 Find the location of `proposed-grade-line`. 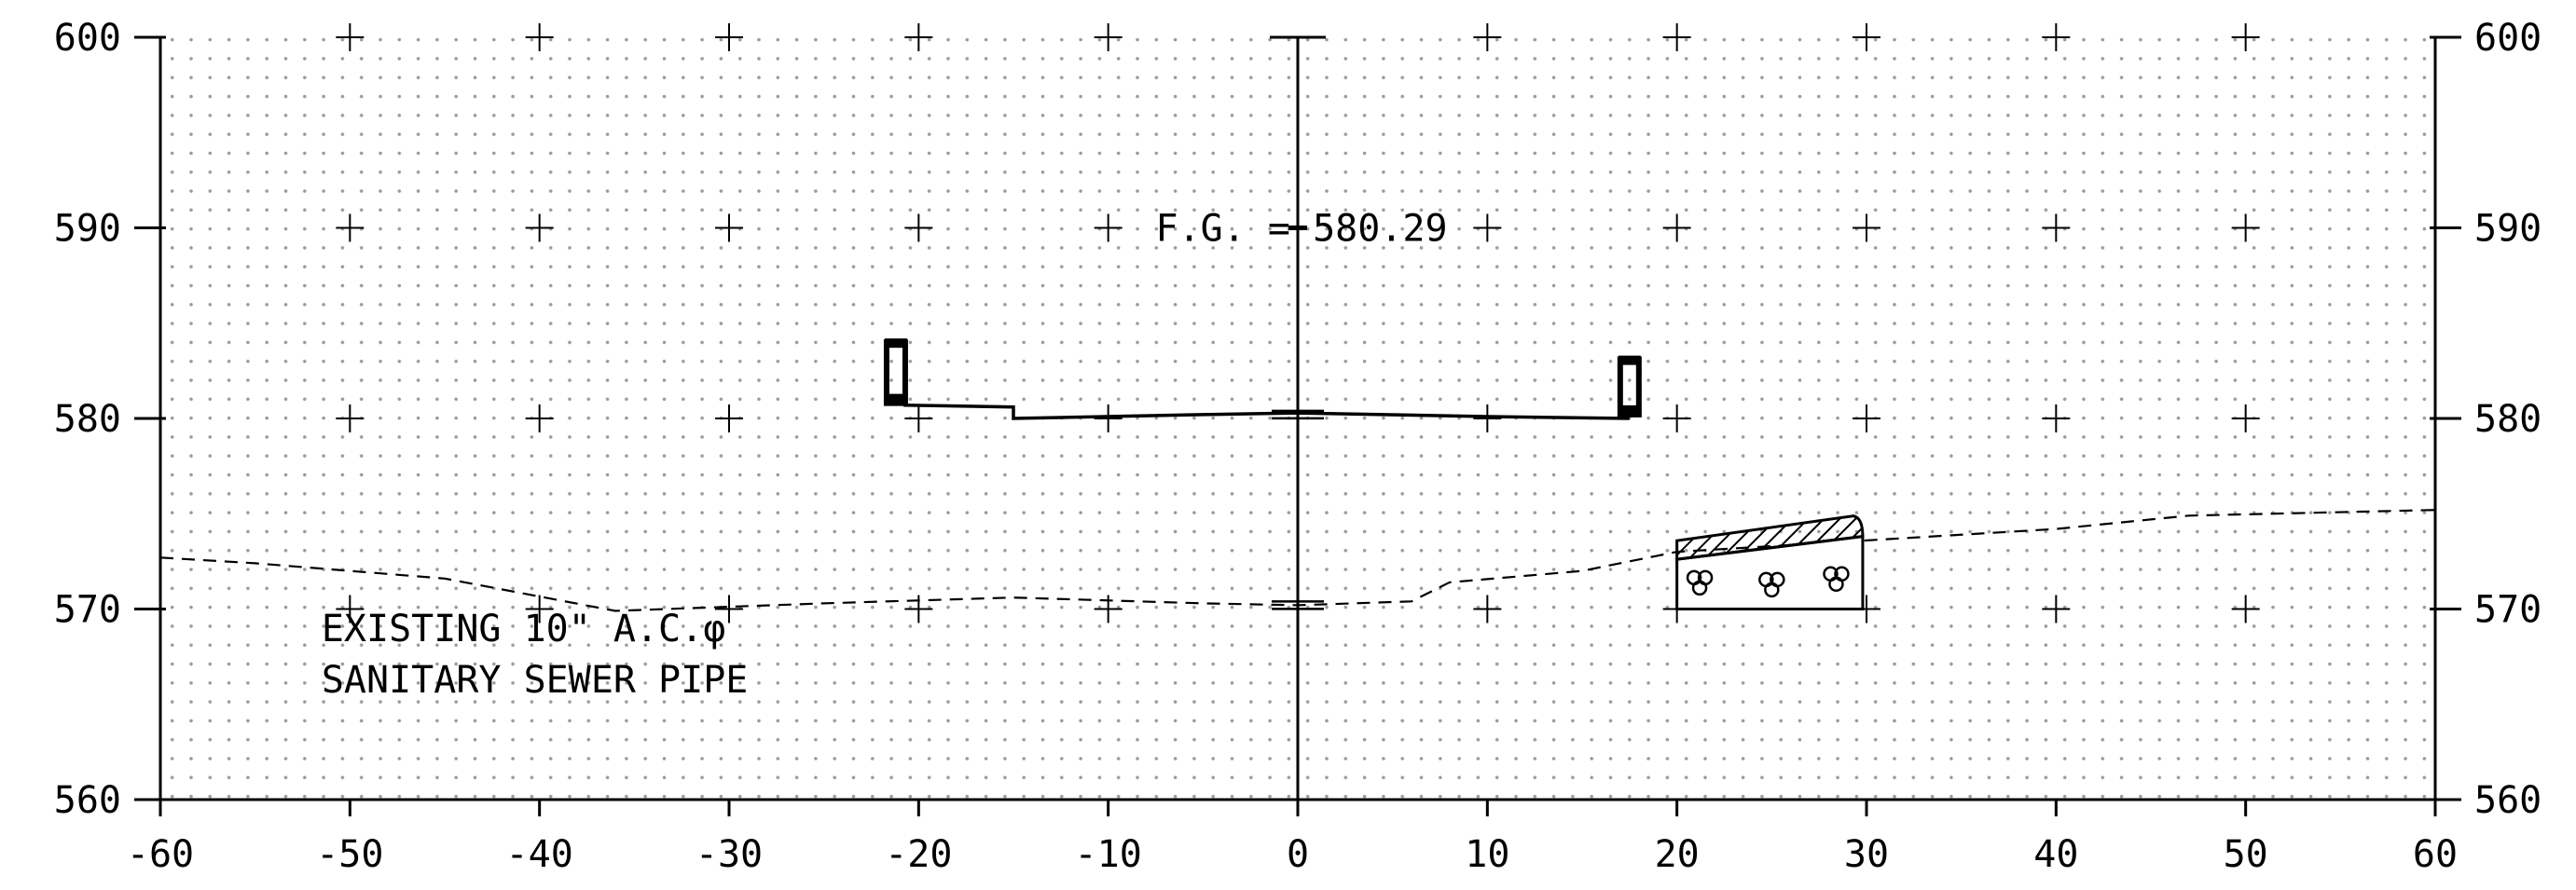

proposed-grade-line is located at coordinates (1266, 412).